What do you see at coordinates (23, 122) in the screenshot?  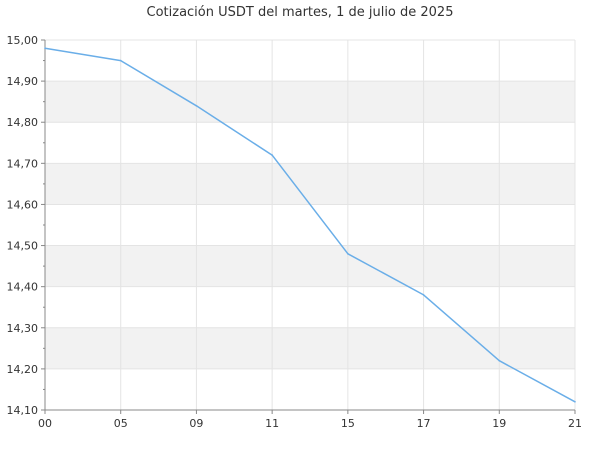 I see `y-tick-label: 14,80` at bounding box center [23, 122].